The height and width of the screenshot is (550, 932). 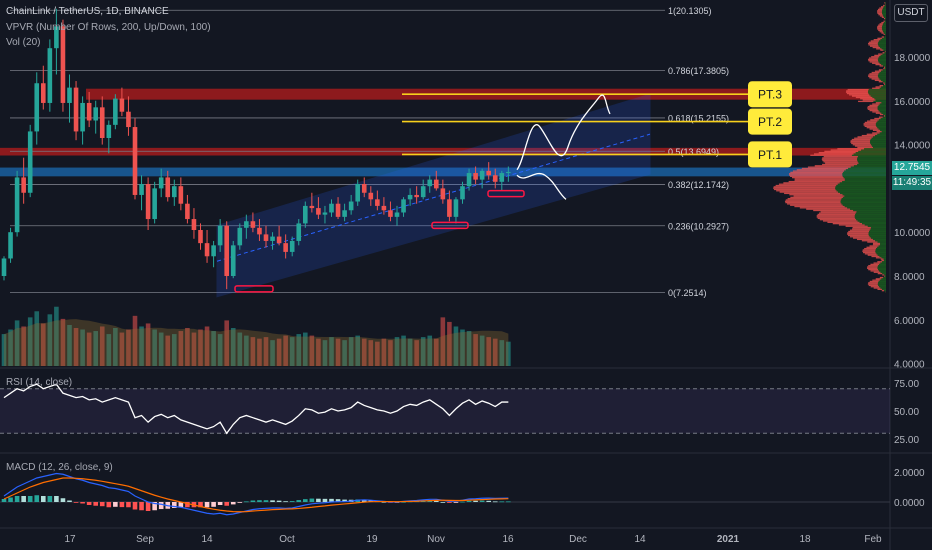 What do you see at coordinates (805, 539) in the screenshot?
I see `time-axis-label: 18` at bounding box center [805, 539].